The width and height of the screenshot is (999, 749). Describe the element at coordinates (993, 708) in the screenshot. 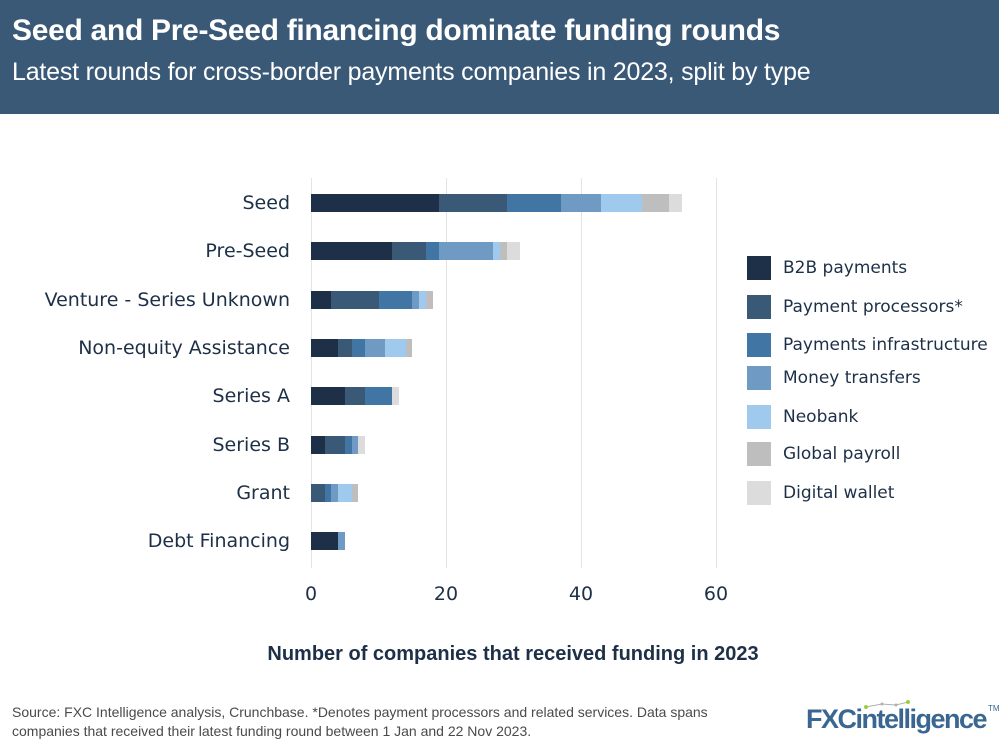

I see `logo-tm: TM` at that location.